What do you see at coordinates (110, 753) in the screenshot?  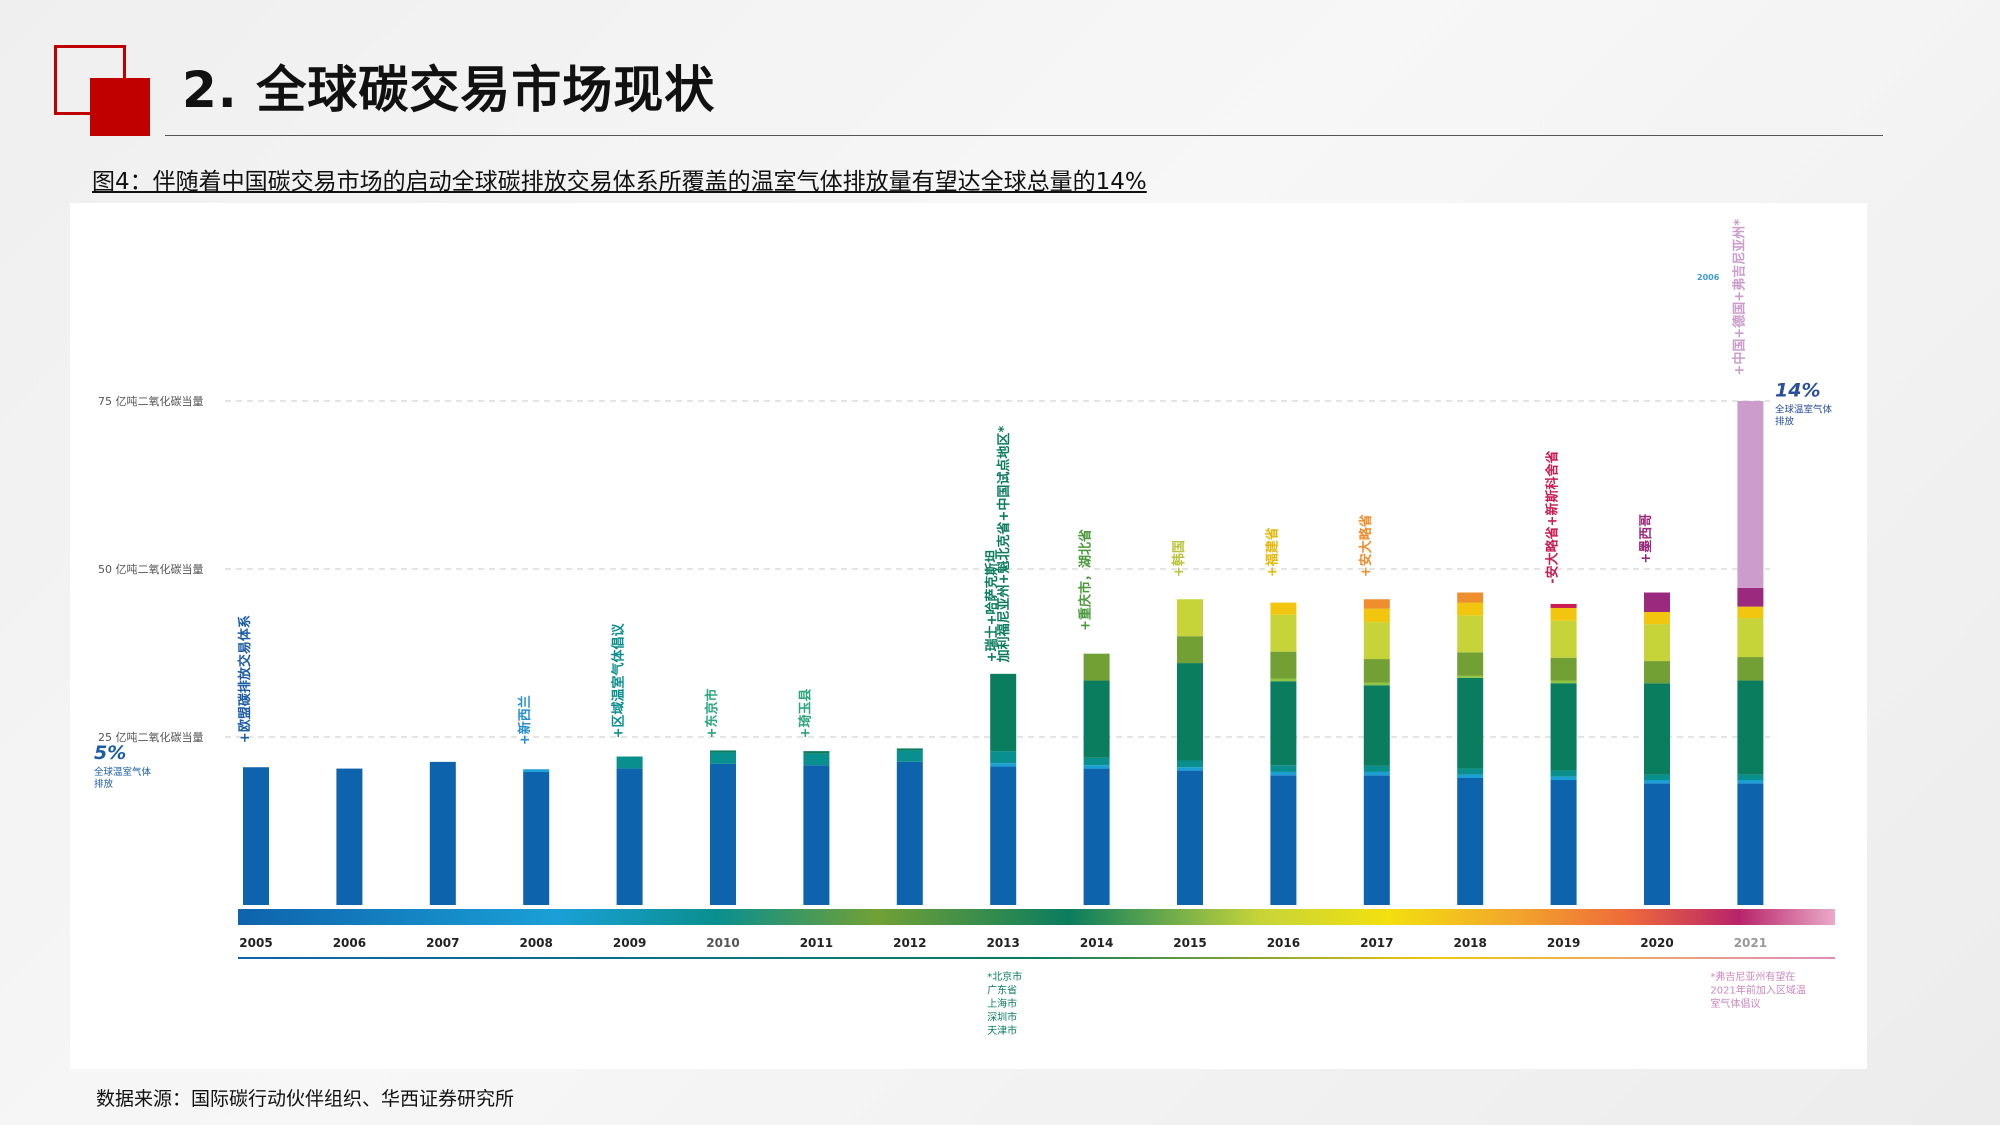 I see `callout-pct: 5%` at bounding box center [110, 753].